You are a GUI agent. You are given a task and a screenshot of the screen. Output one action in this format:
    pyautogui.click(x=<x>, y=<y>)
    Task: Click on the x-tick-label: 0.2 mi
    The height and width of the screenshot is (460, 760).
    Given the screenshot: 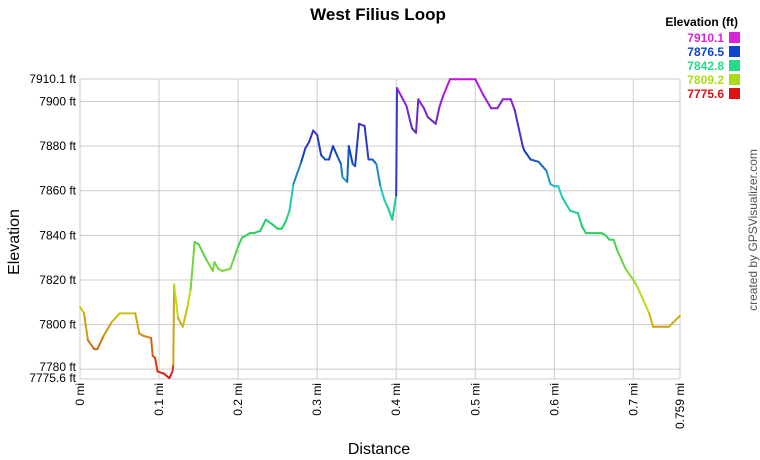 What is the action you would take?
    pyautogui.click(x=238, y=399)
    